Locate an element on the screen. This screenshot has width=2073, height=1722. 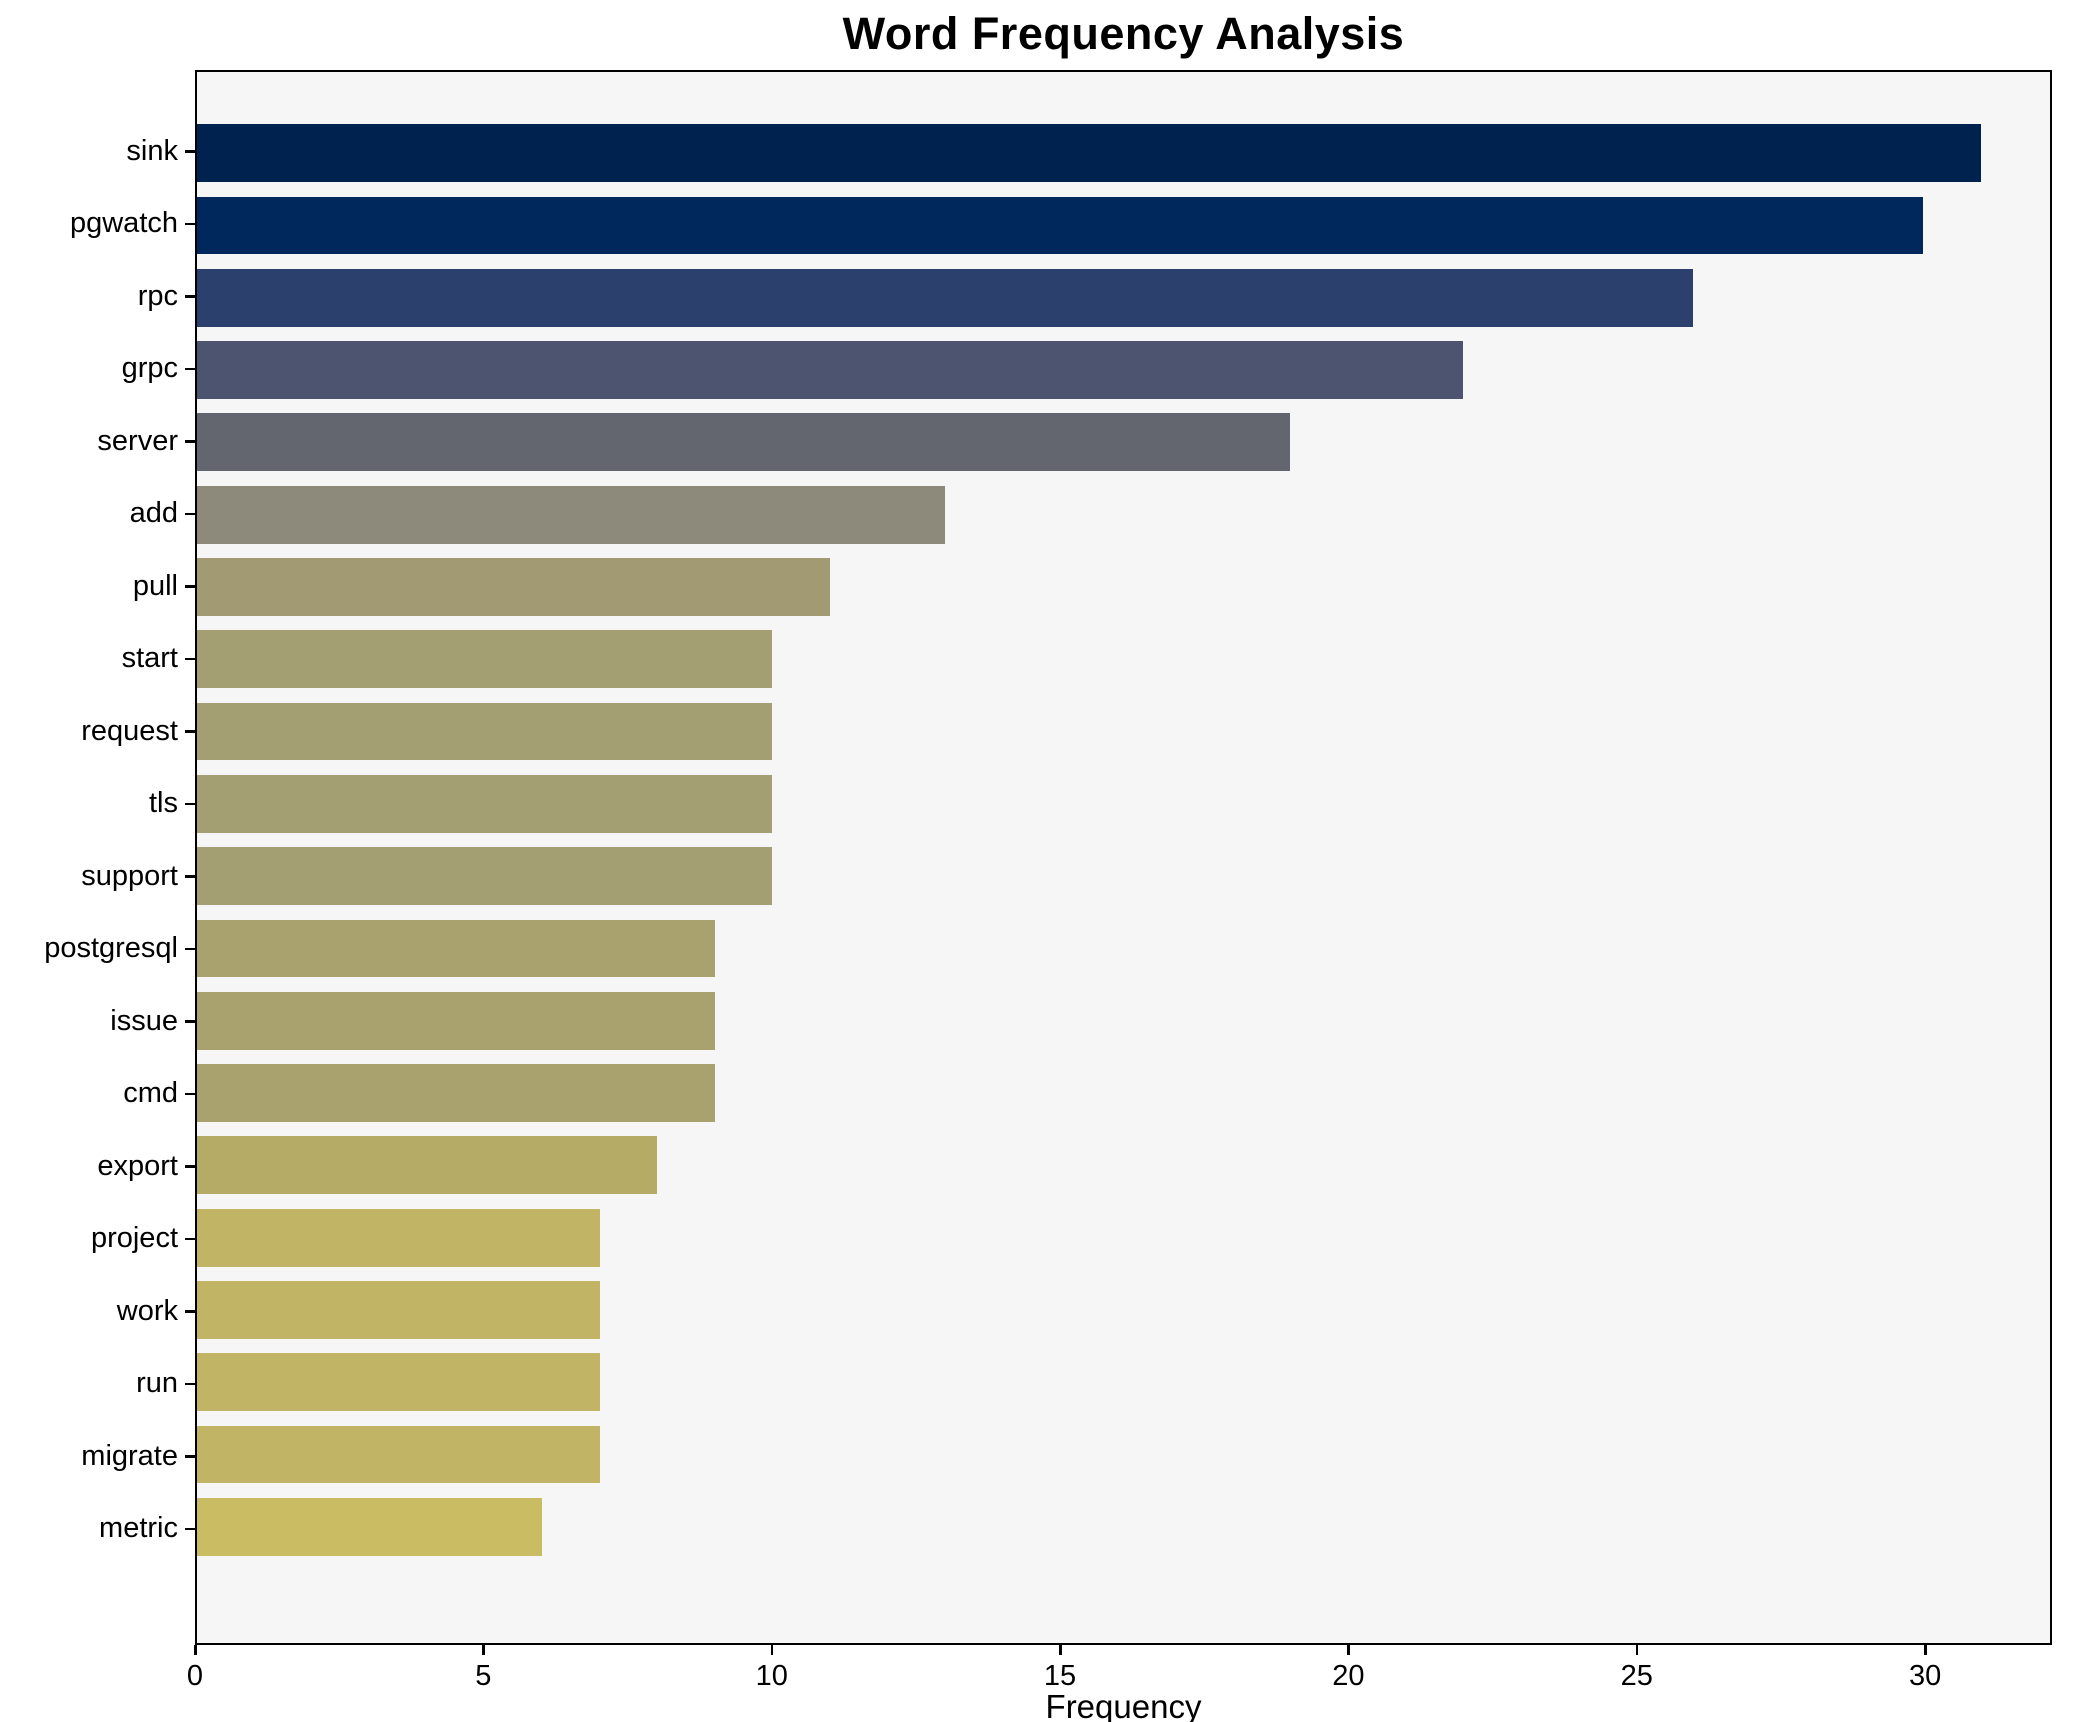
y-tick-label: cmd is located at coordinates (150, 1093).